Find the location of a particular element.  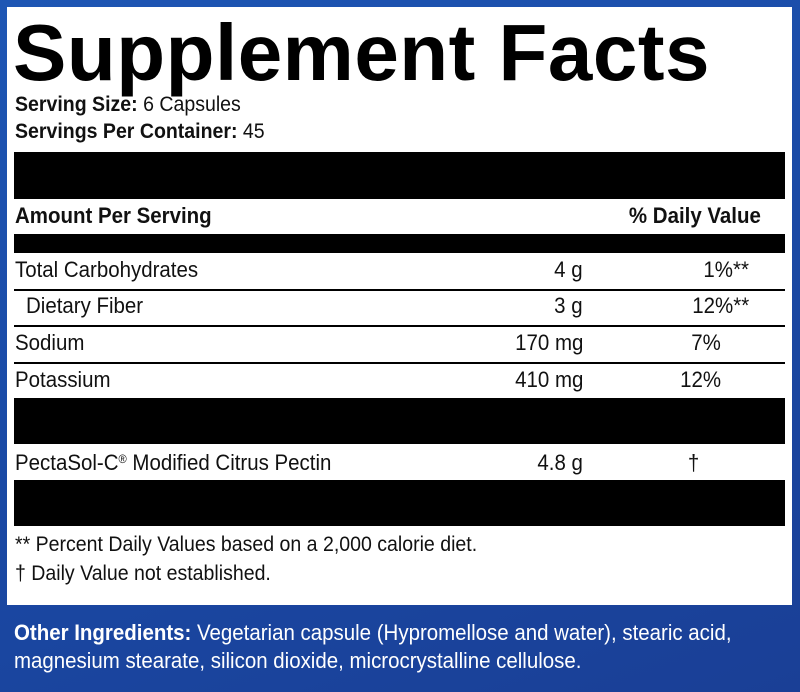

nutrient-row: Sodium 170 mg 7% is located at coordinates (399, 344).